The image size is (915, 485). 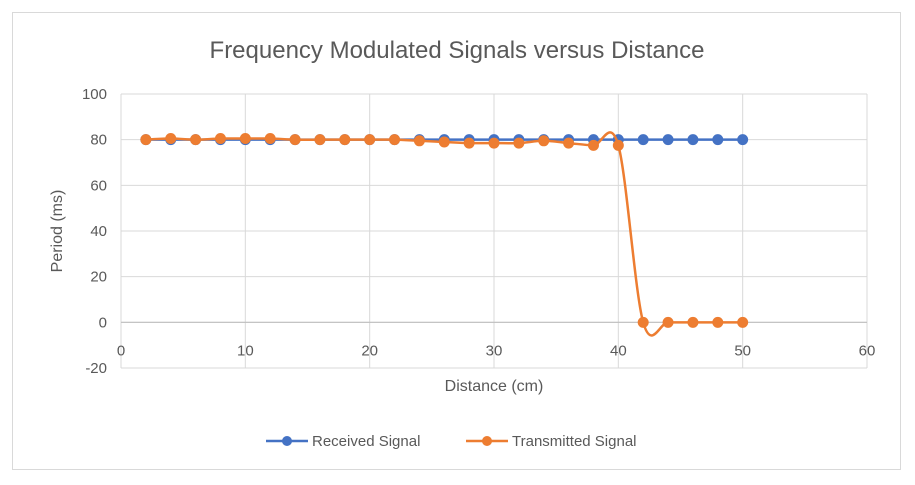 I want to click on x-tick-label: 30, so click(x=494, y=350).